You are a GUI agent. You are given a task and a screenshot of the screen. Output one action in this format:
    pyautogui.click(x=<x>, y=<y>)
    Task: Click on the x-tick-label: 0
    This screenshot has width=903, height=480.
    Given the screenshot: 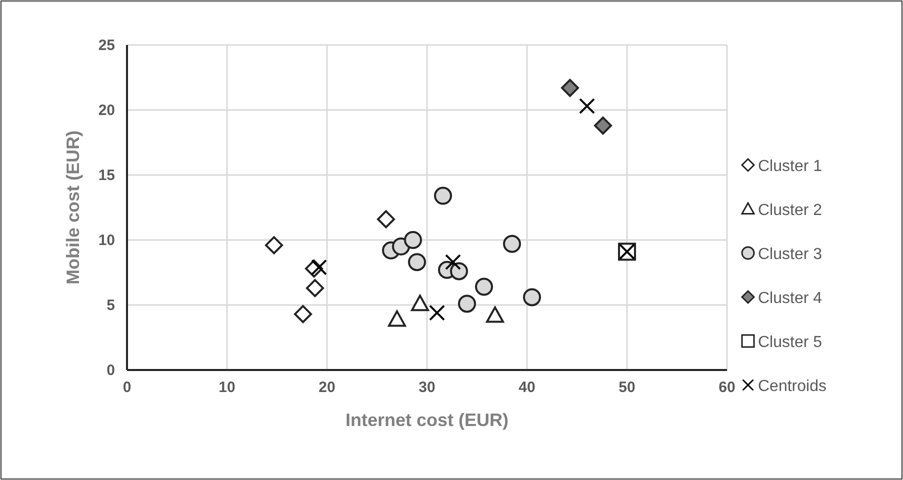 What is the action you would take?
    pyautogui.click(x=127, y=387)
    